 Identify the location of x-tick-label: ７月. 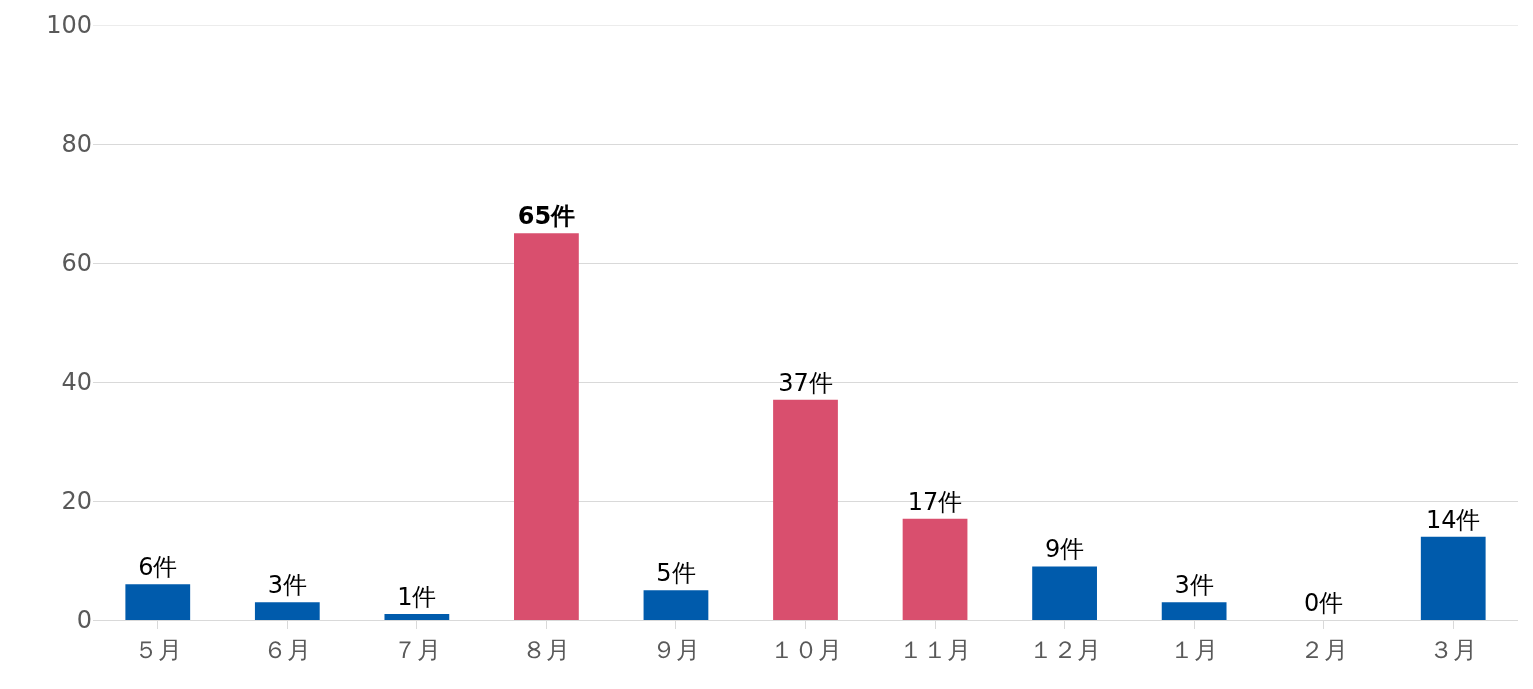
(416, 649).